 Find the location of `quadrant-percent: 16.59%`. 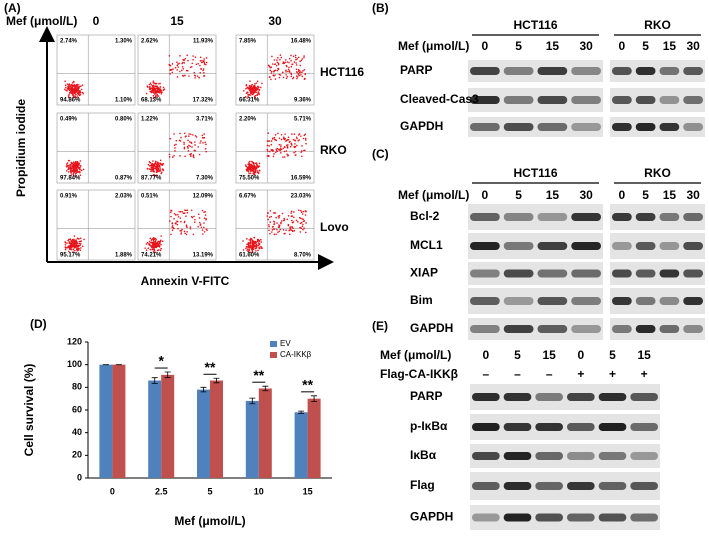

quadrant-percent: 16.59% is located at coordinates (301, 179).